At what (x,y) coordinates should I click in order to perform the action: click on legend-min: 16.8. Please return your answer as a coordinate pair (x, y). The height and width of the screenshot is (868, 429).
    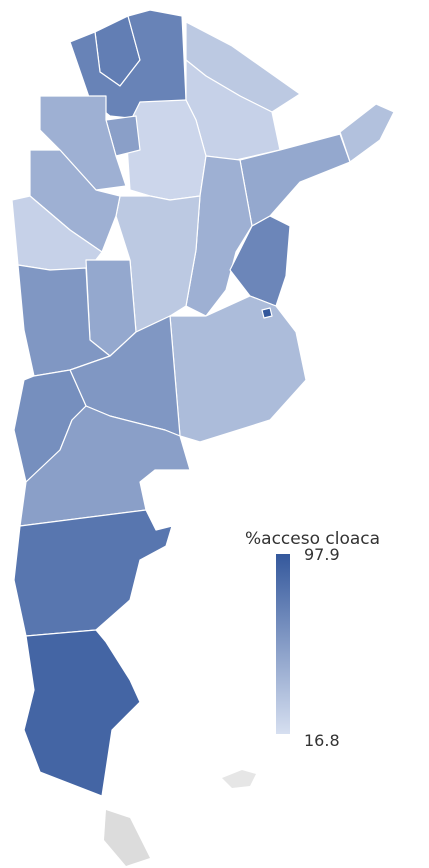
    Looking at the image, I should click on (322, 740).